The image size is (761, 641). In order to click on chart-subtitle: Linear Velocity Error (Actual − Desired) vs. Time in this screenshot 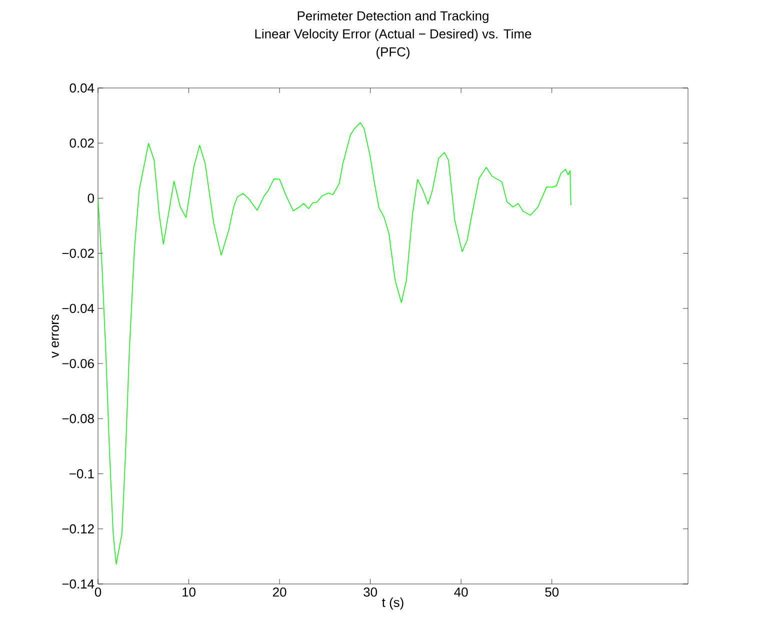, I will do `click(393, 35)`.